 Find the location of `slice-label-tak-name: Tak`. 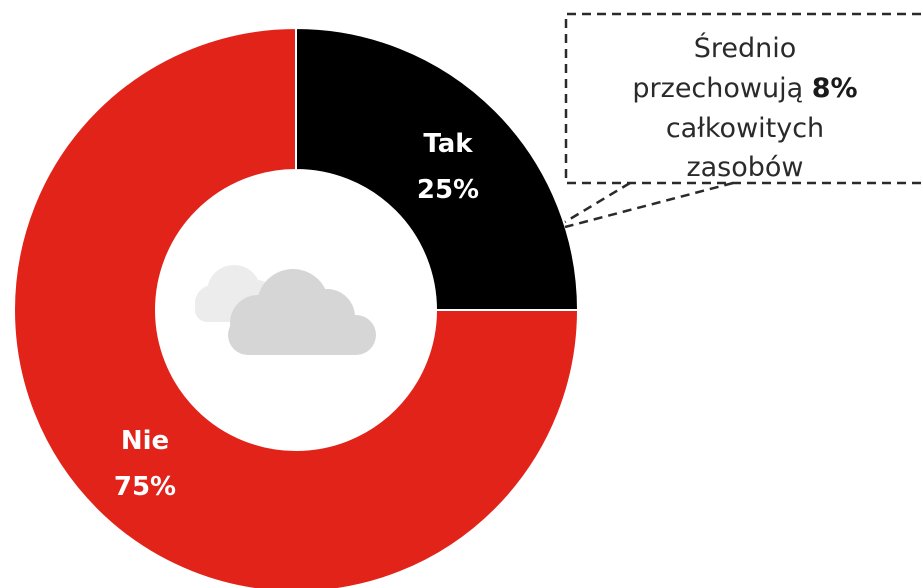

slice-label-tak-name: Tak is located at coordinates (448, 144).